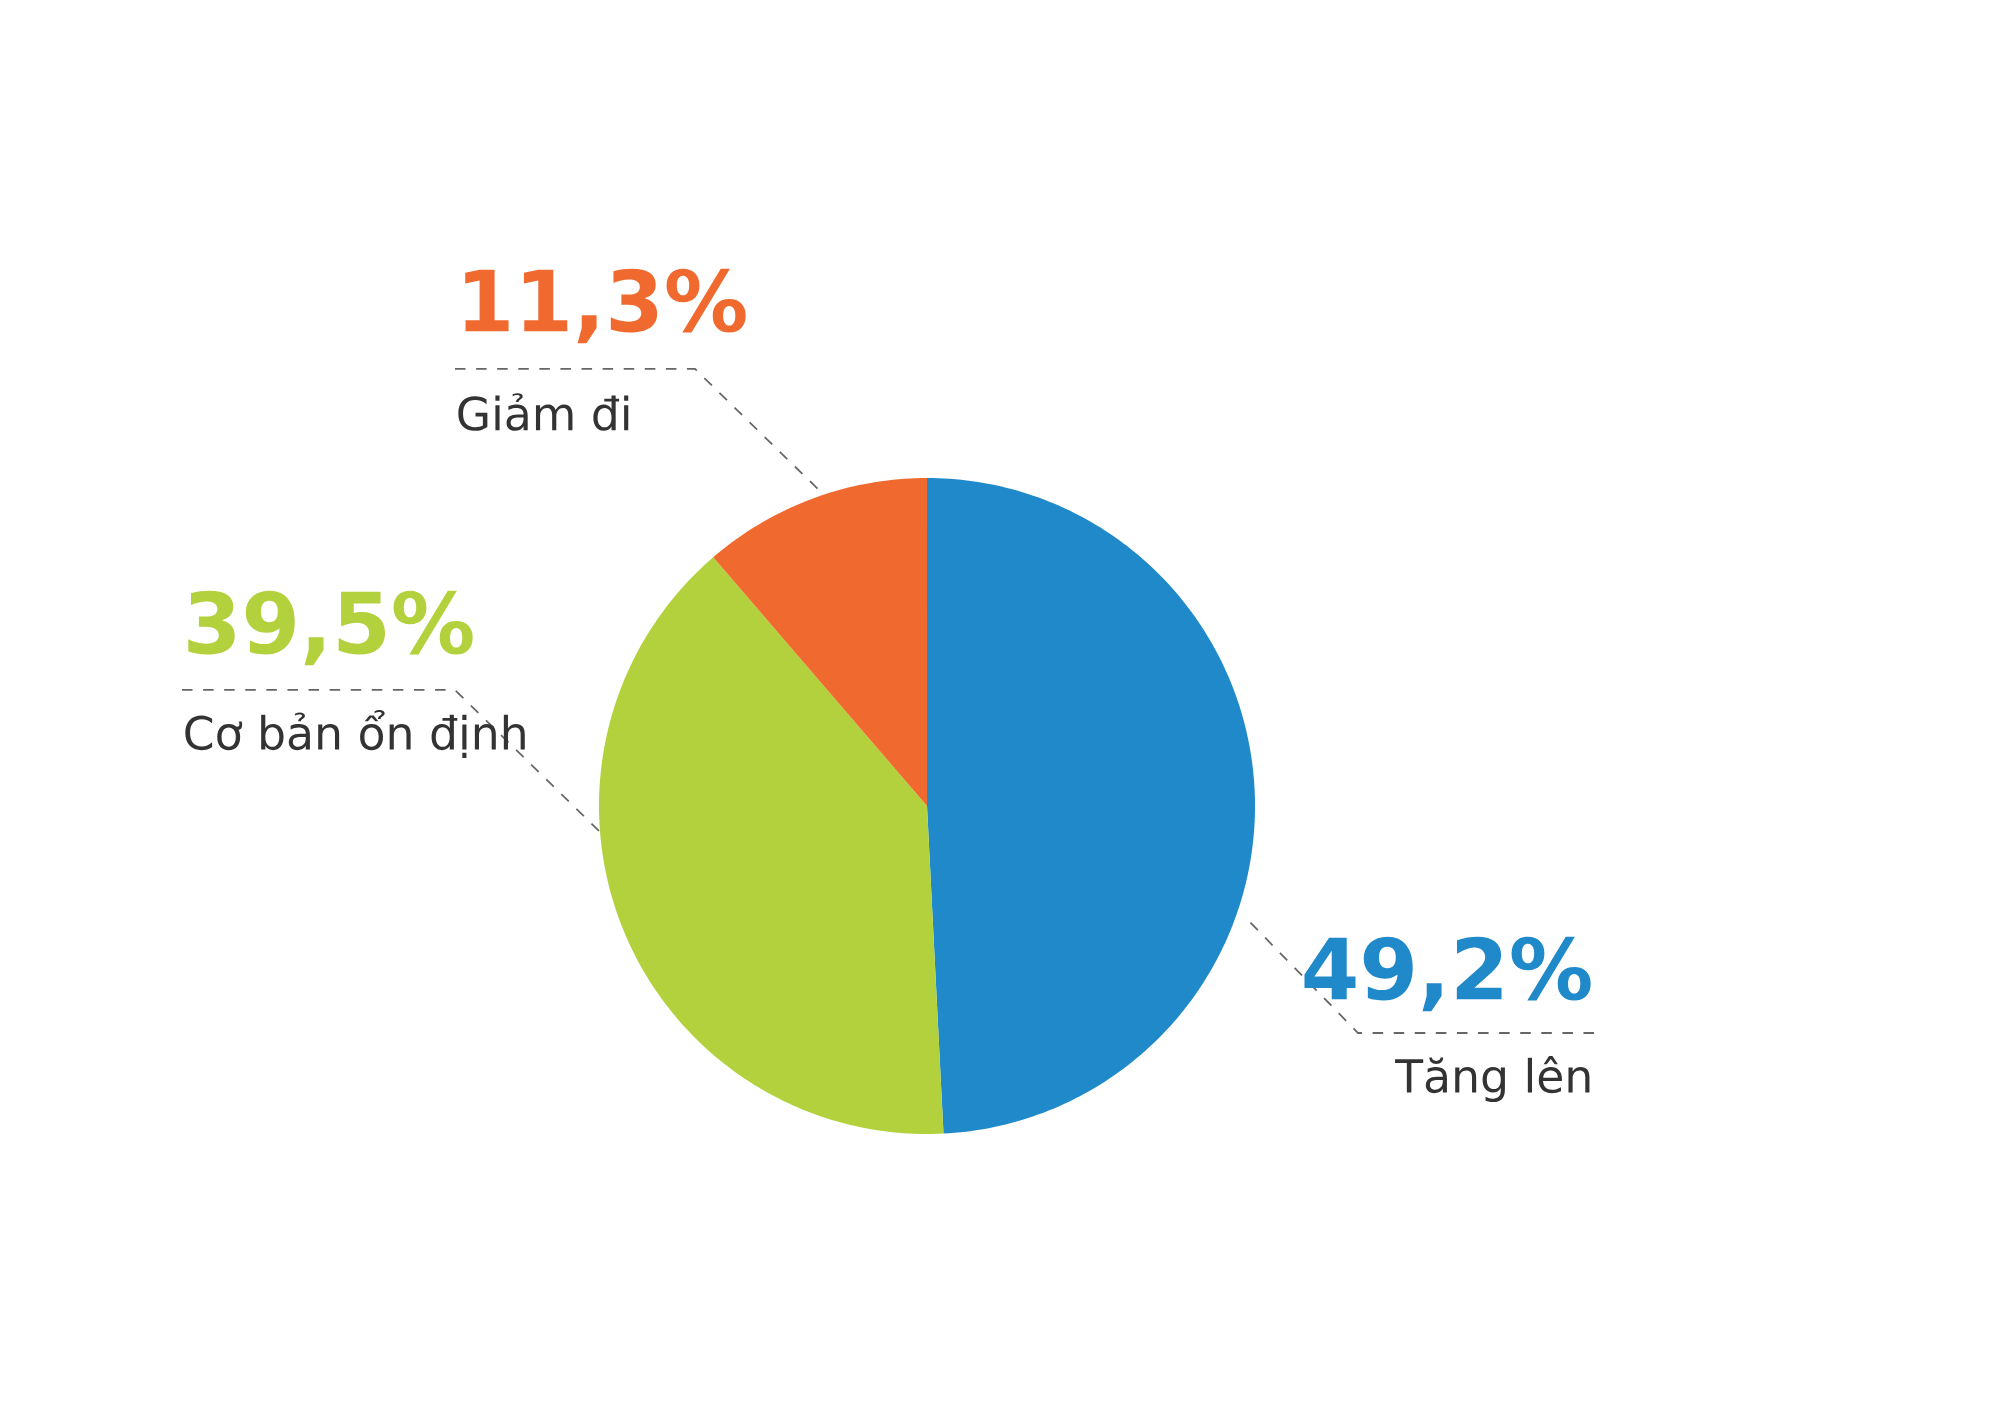  Describe the element at coordinates (543, 412) in the screenshot. I see `slice-label: Giảm đi` at that location.